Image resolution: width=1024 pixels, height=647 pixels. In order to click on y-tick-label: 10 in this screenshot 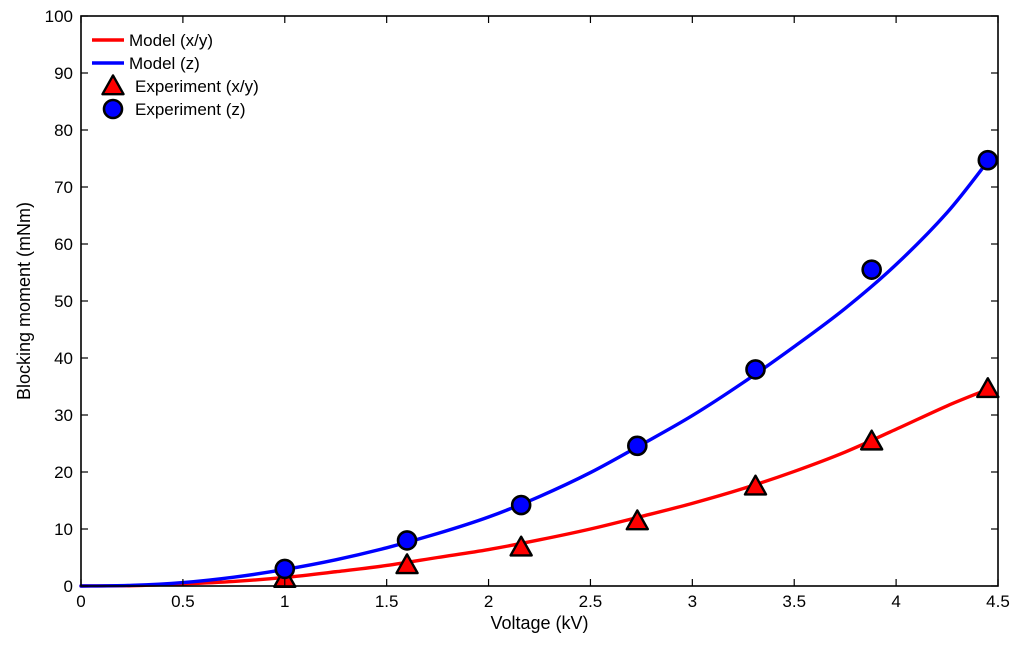, I will do `click(63, 529)`.